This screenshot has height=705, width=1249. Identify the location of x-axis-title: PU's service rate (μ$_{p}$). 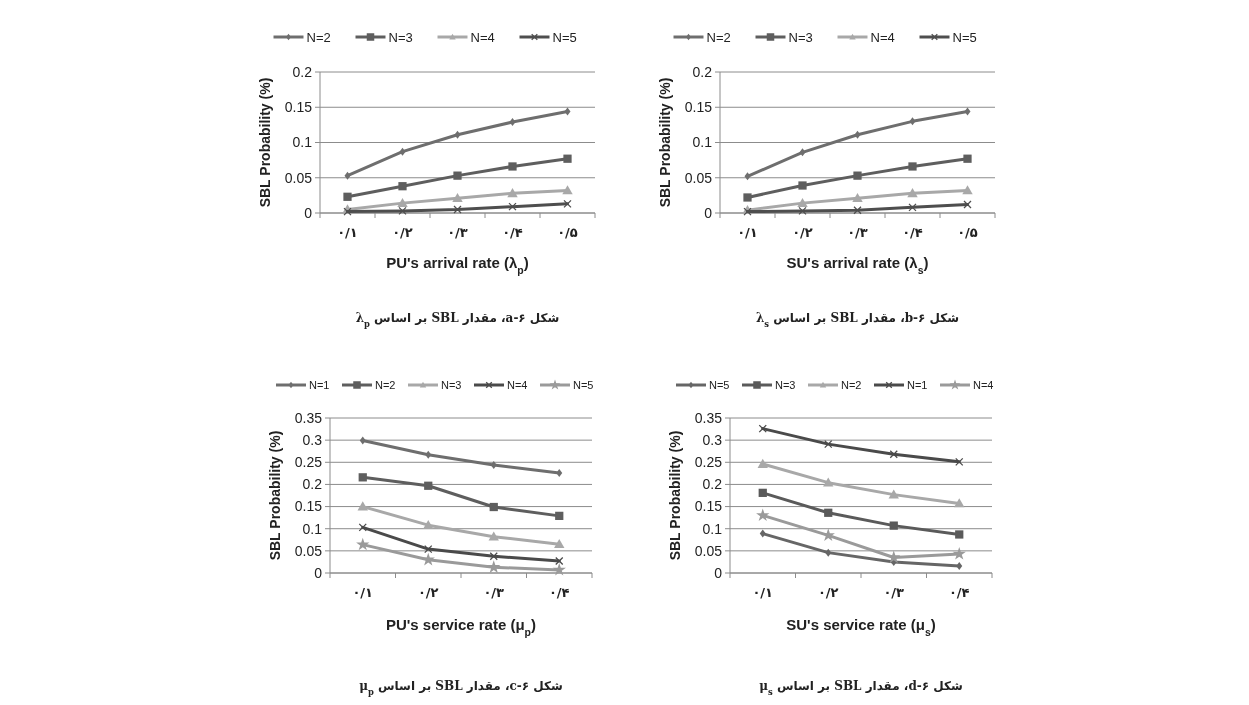
(461, 627).